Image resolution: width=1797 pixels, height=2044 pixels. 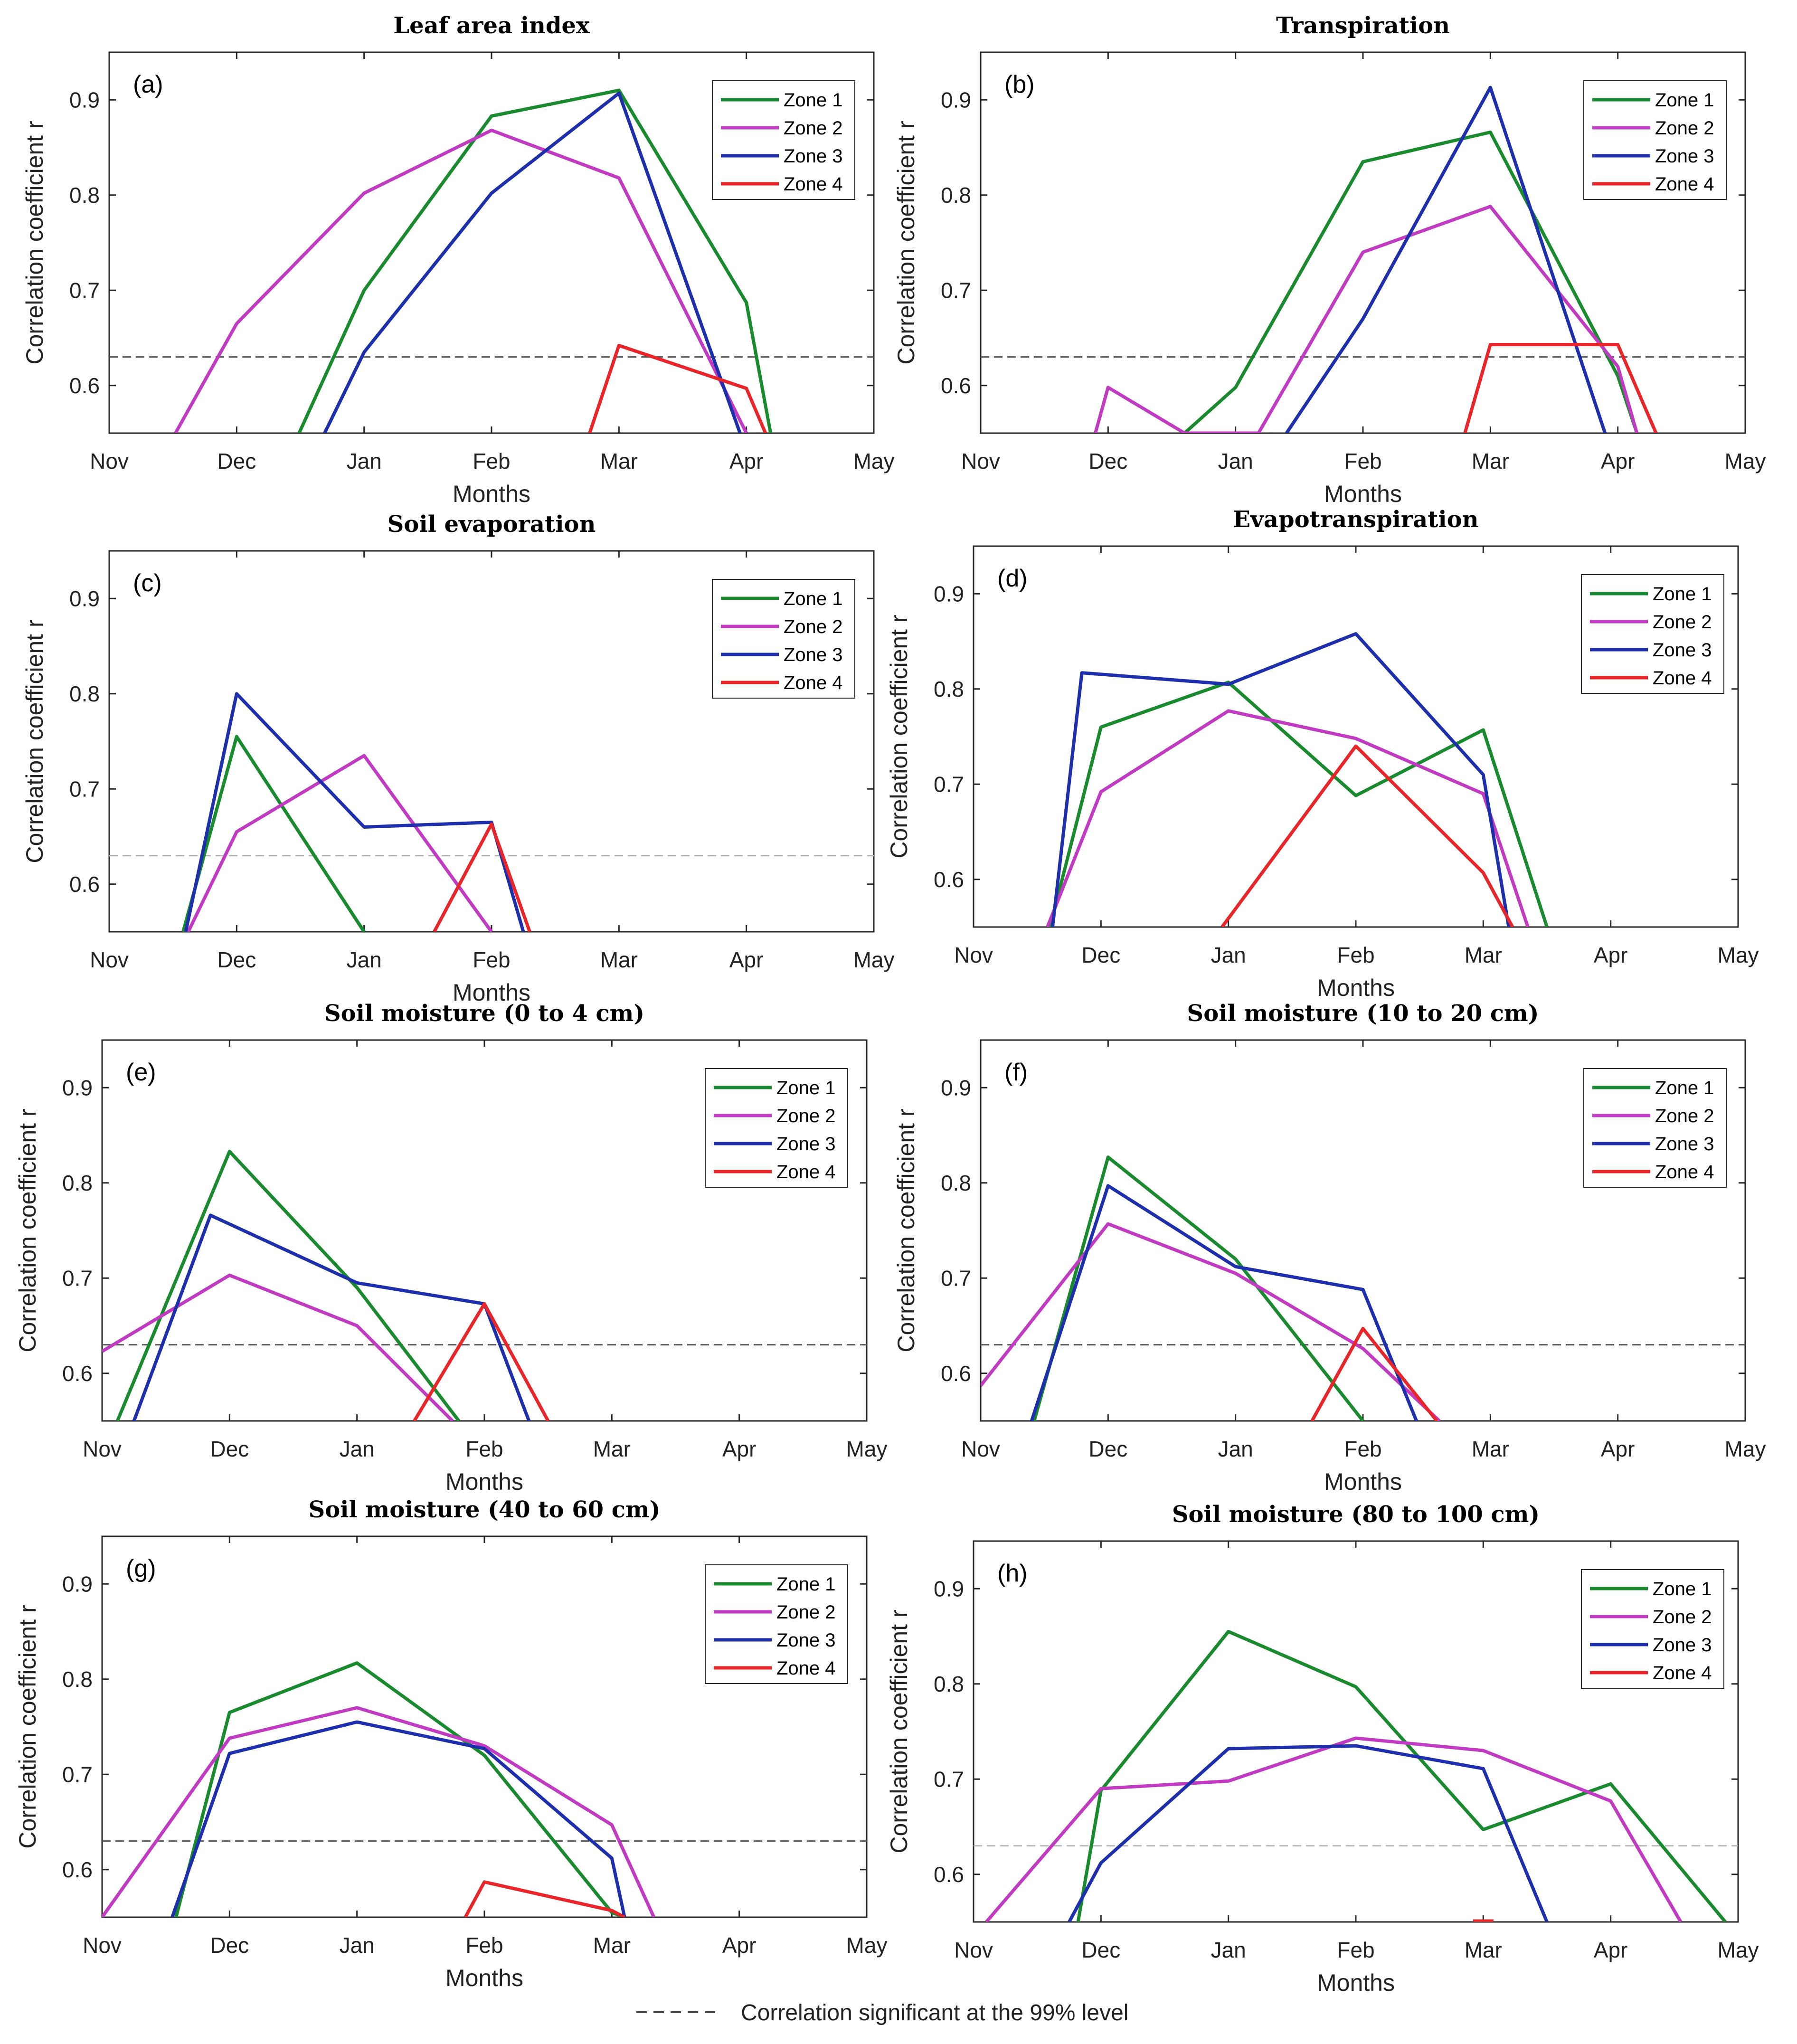 I want to click on panel-title: Transpiration, so click(x=1363, y=25).